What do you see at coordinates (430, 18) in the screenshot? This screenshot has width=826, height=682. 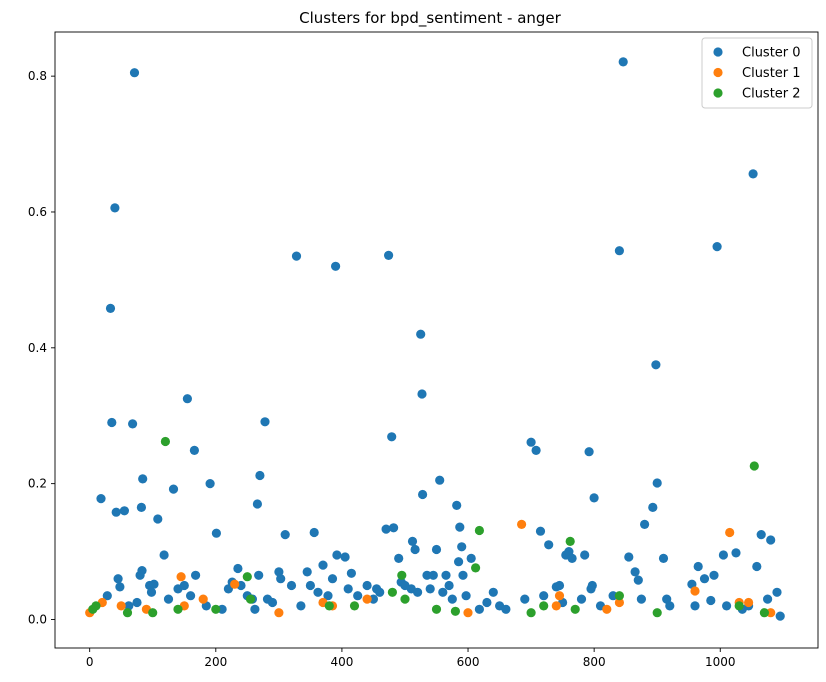 I see `chart-title: Clusters for bpd_sentiment - anger` at bounding box center [430, 18].